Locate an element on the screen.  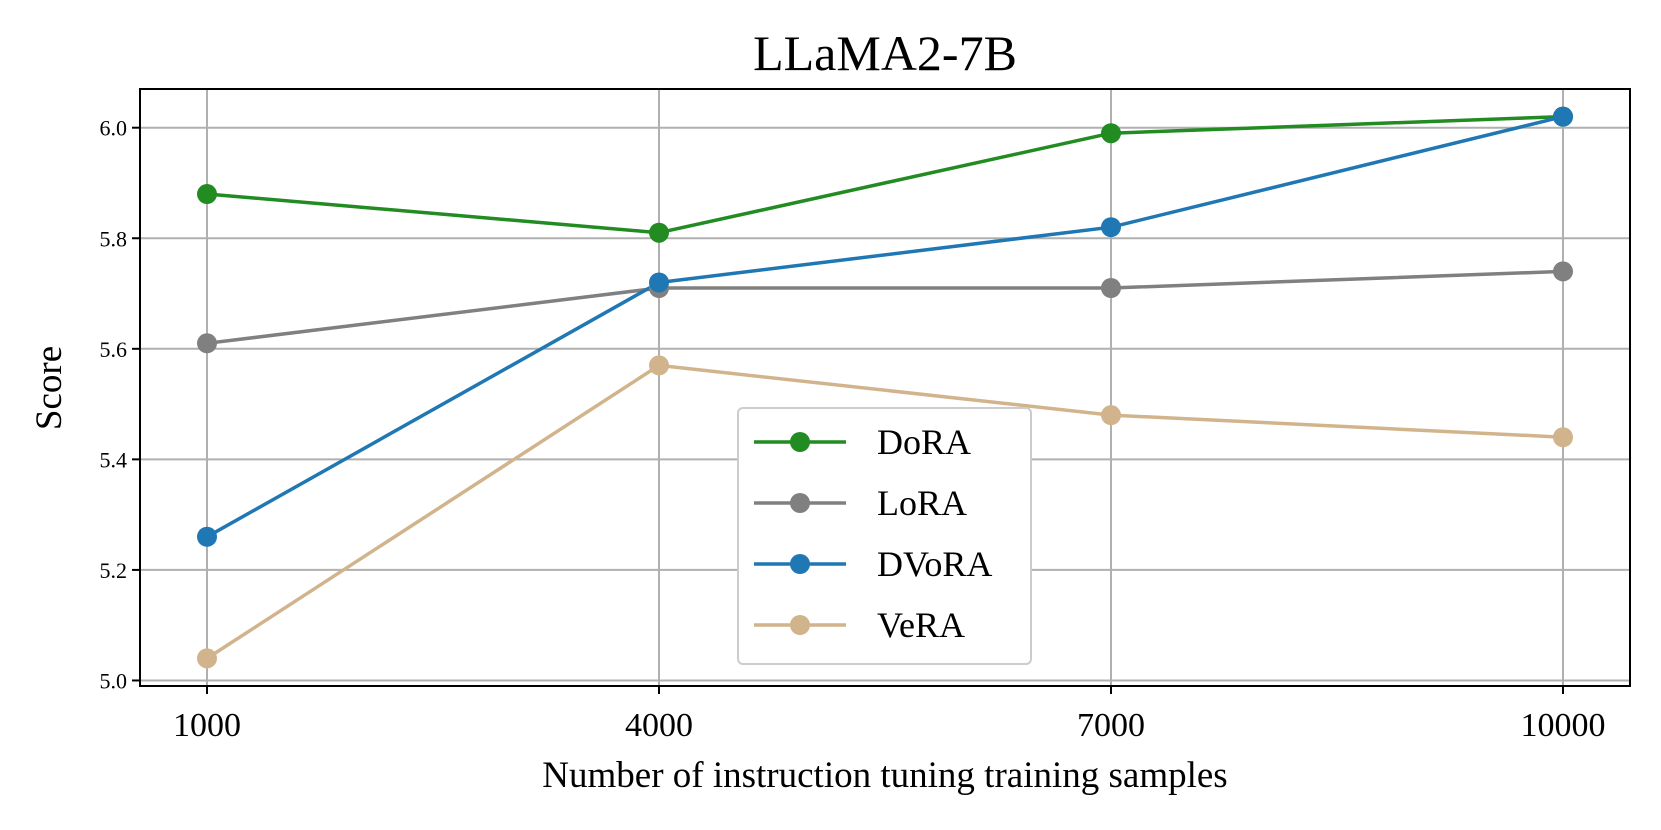
legend: DoRA LoRA DVoRA VeRA is located at coordinates (884, 536).